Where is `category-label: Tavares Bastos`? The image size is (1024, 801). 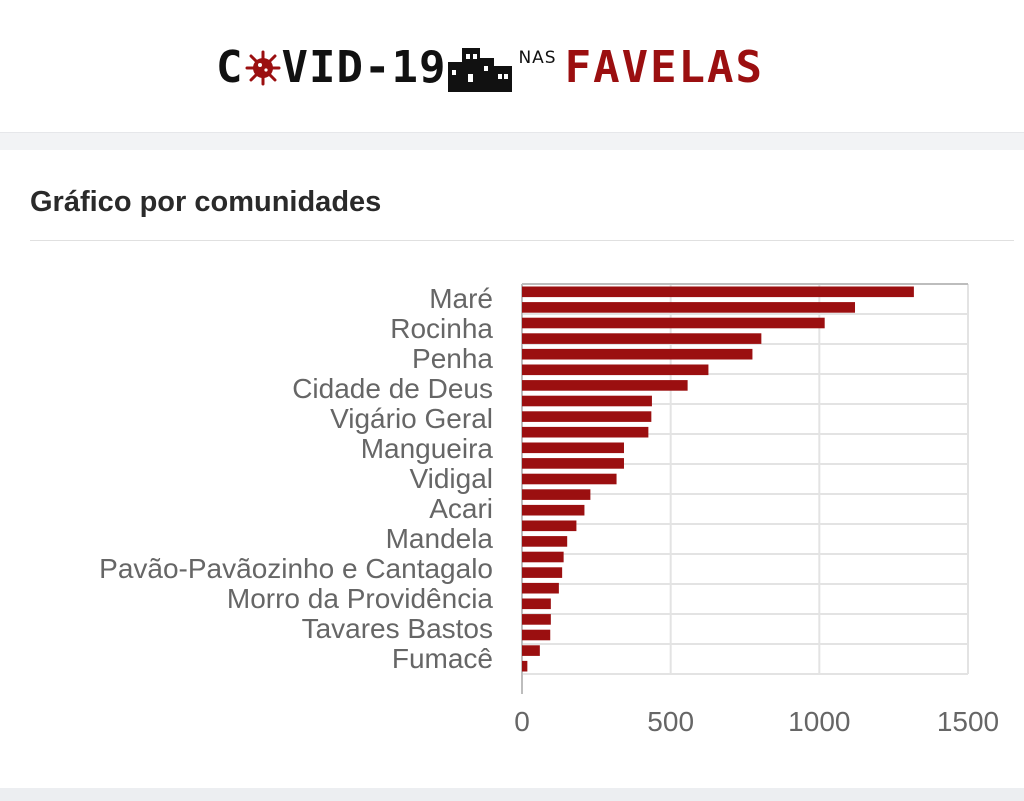
category-label: Tavares Bastos is located at coordinates (397, 628).